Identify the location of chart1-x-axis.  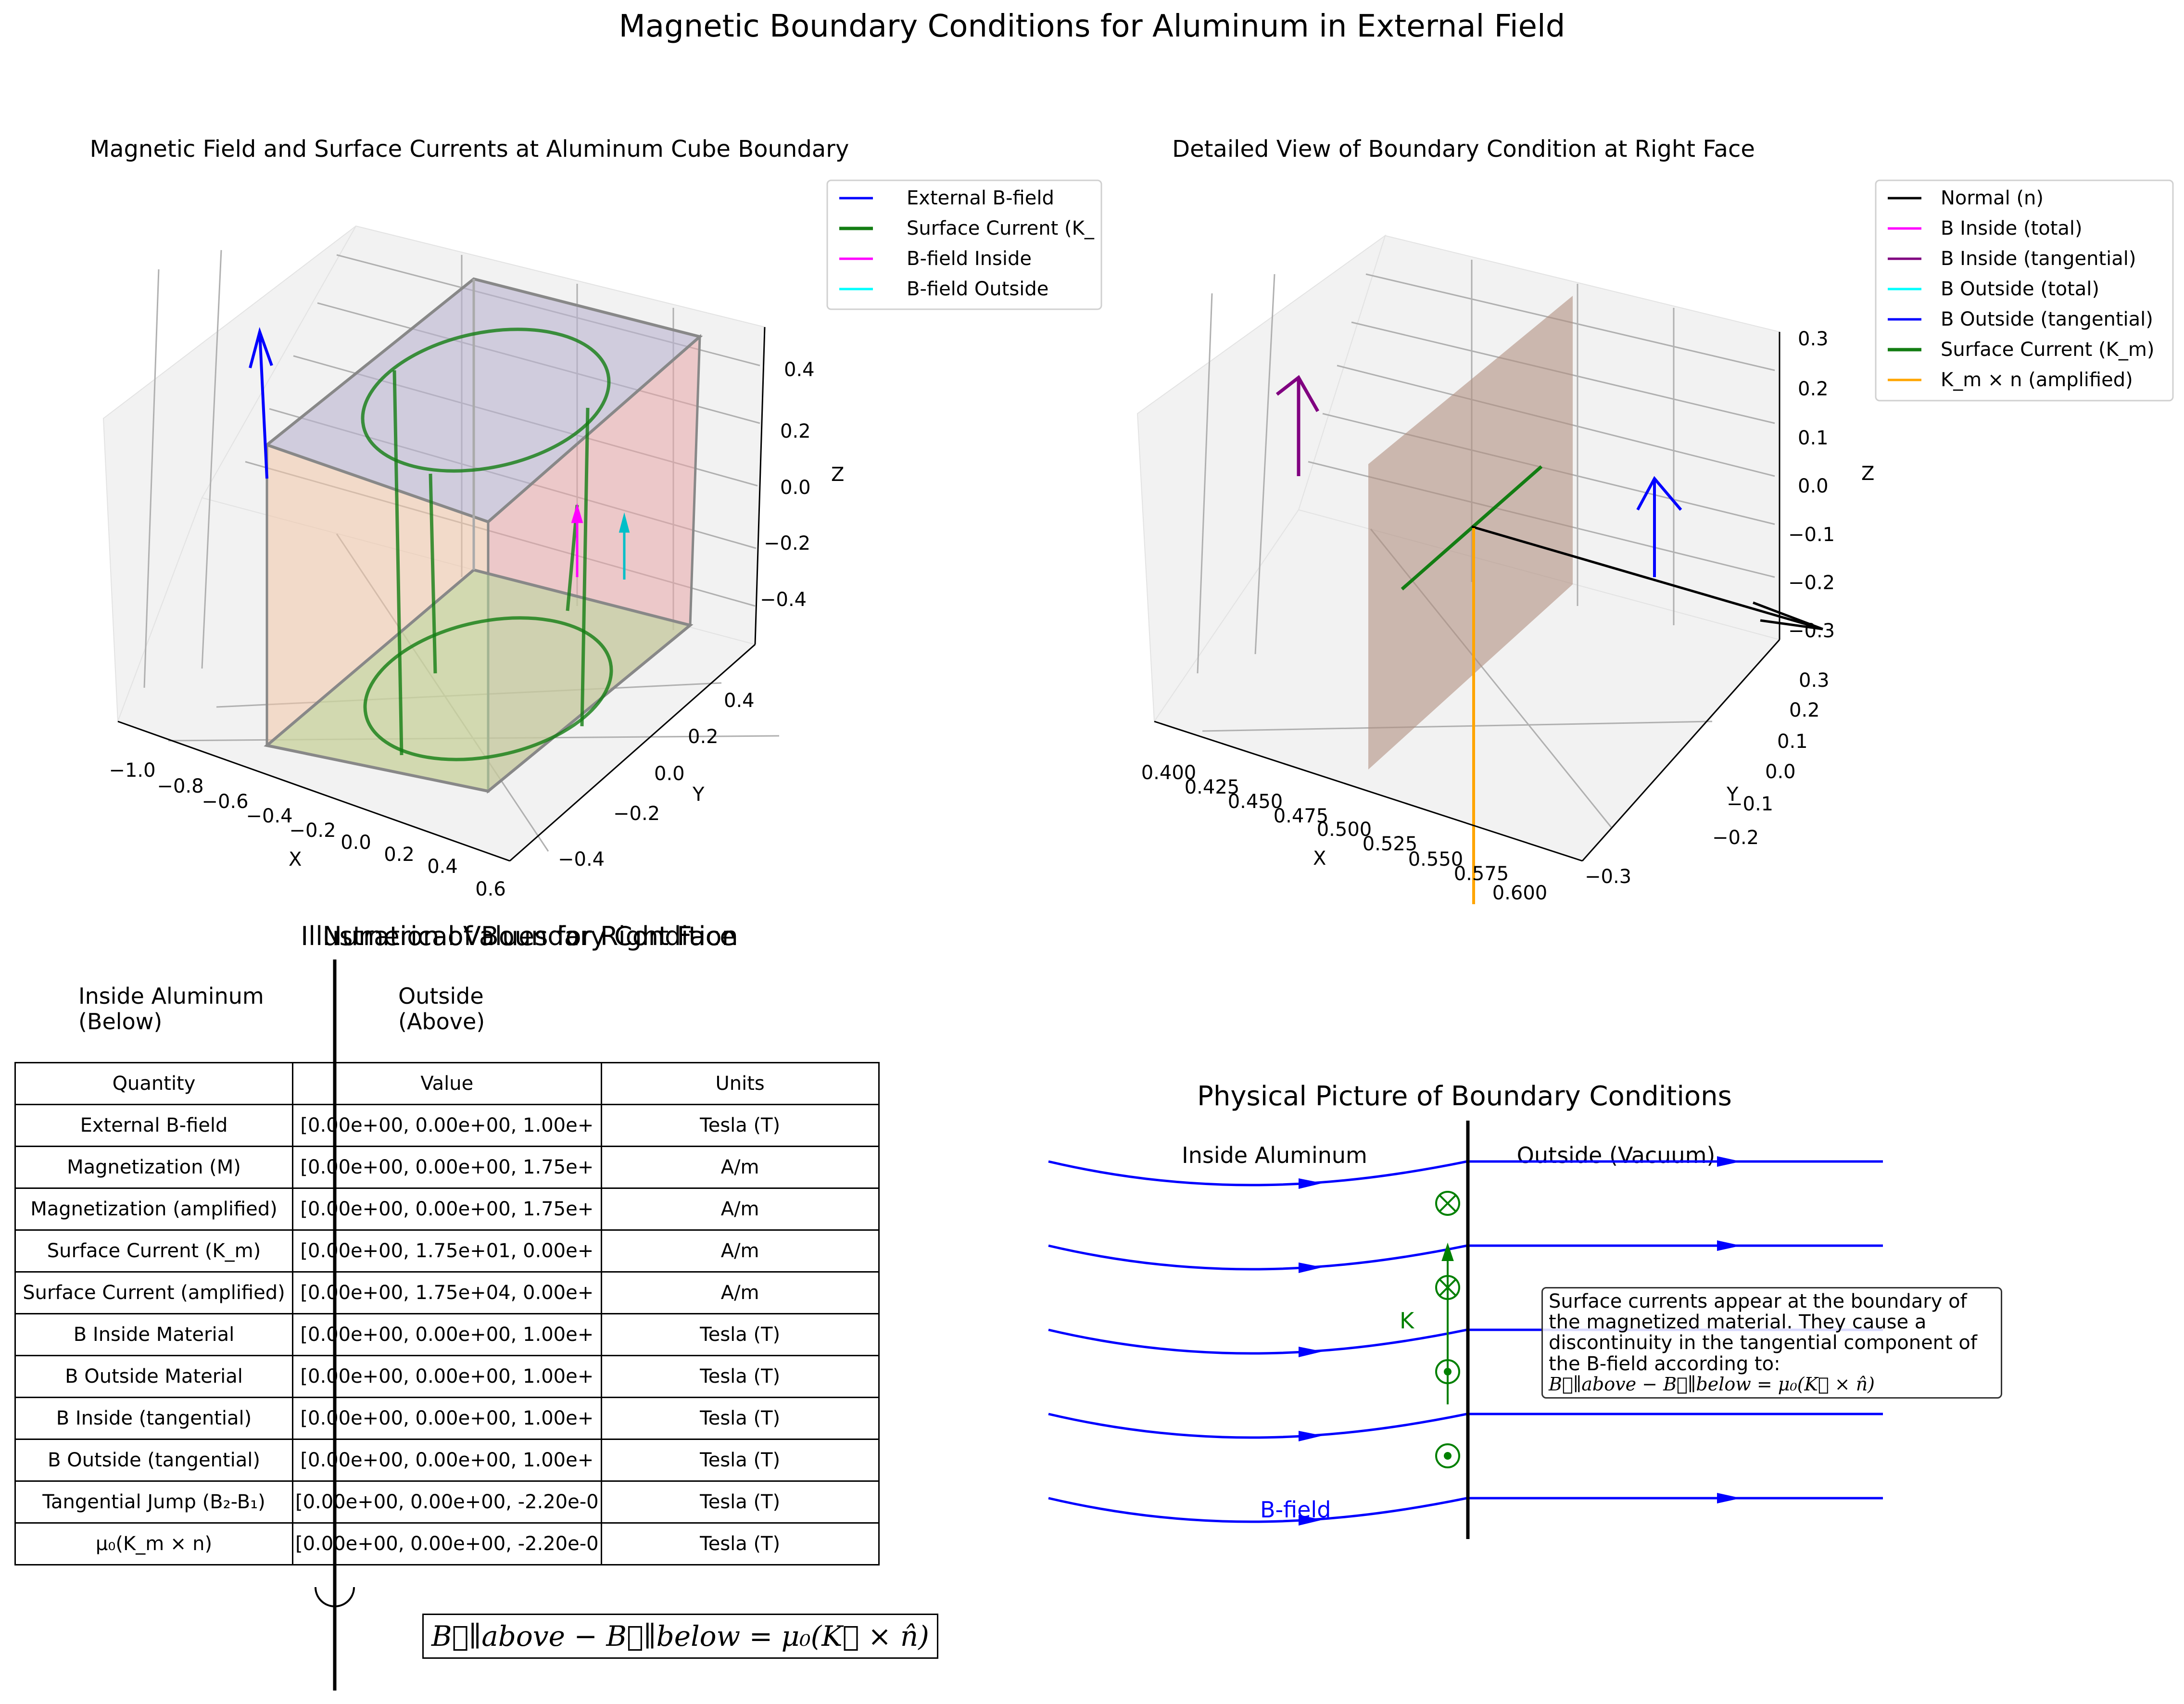
(314, 791).